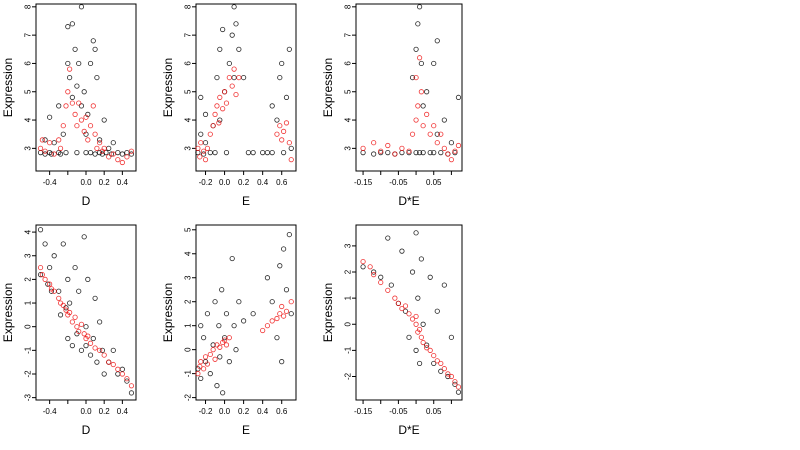 This screenshot has height=450, width=800. Describe the element at coordinates (348, 119) in the screenshot. I see `y-tick-label: 4` at that location.